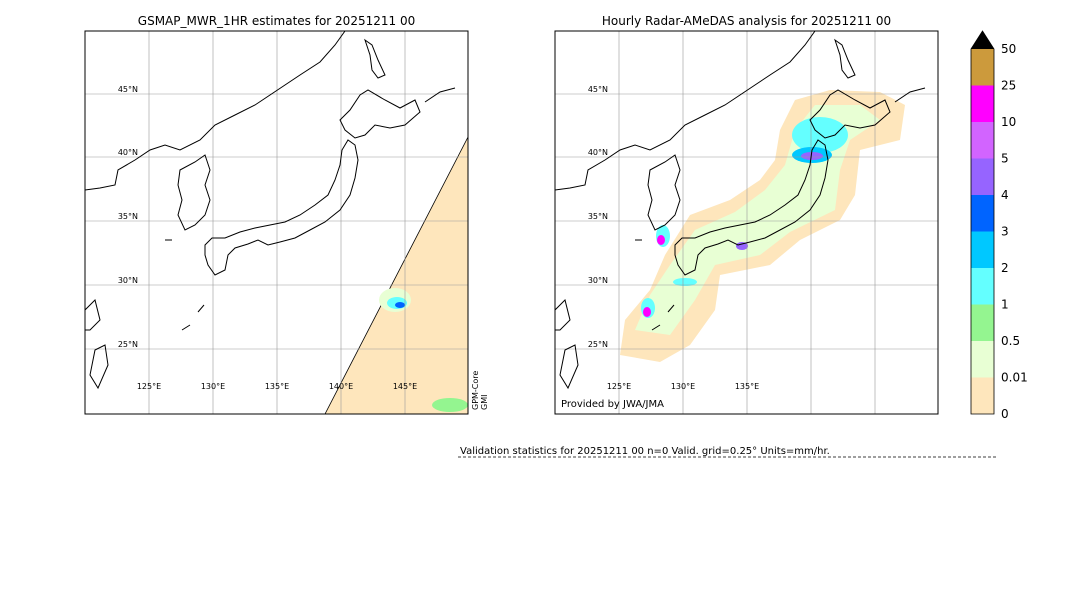 The image size is (1080, 612). What do you see at coordinates (1010, 341) in the screenshot?
I see `colorbar-label: 0.5` at bounding box center [1010, 341].